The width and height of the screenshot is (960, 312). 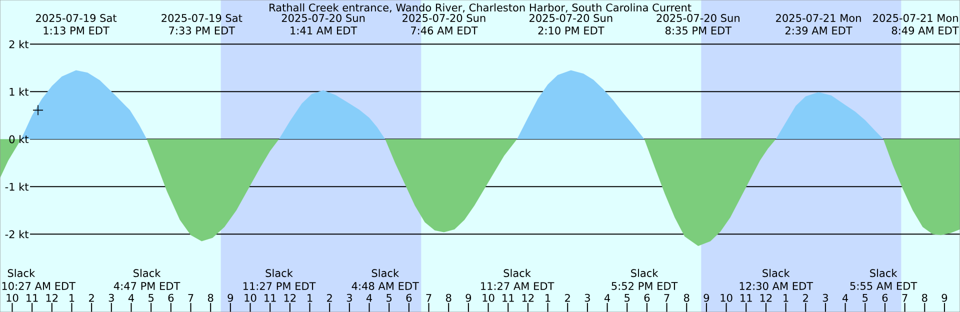 I want to click on annotation: 5:52 PM EDT, so click(x=645, y=286).